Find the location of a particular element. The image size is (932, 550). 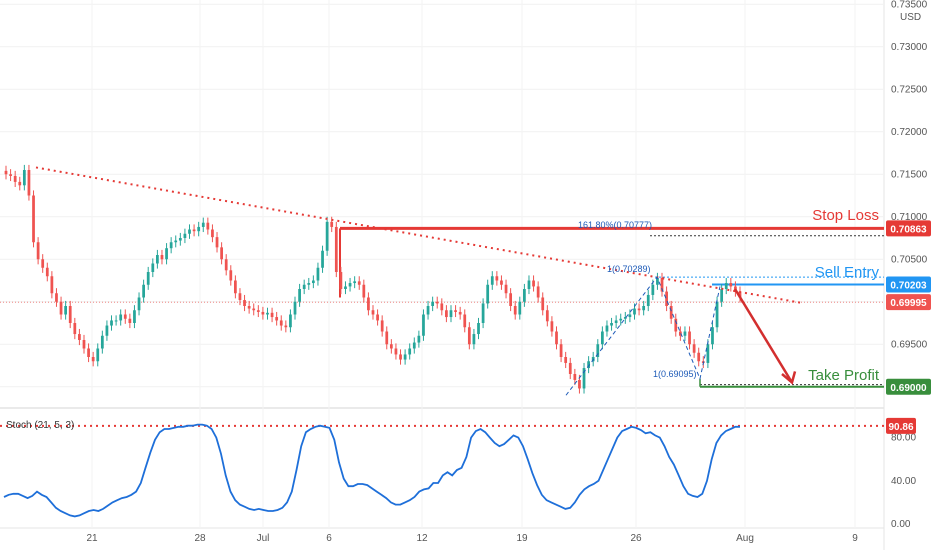

price-tick-label: 0.72000 is located at coordinates (909, 132).